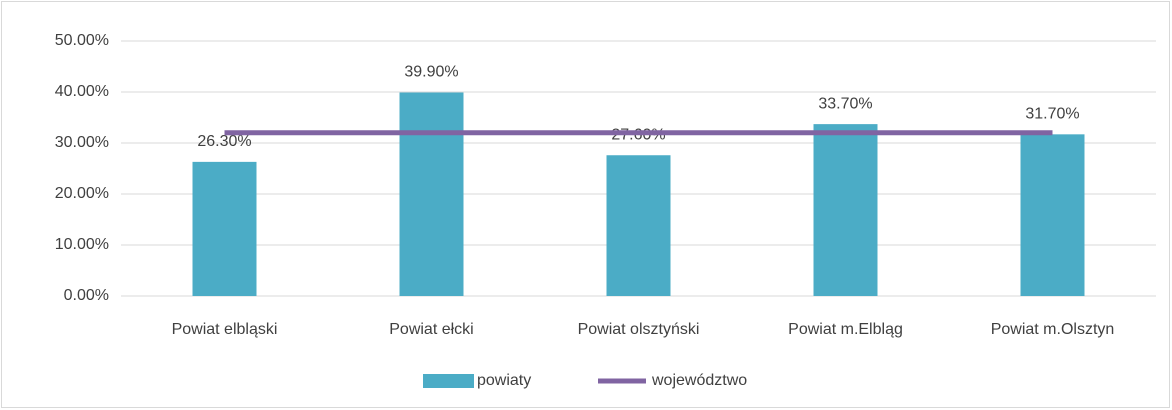  What do you see at coordinates (82, 40) in the screenshot?
I see `y-tick-label: 50.00%` at bounding box center [82, 40].